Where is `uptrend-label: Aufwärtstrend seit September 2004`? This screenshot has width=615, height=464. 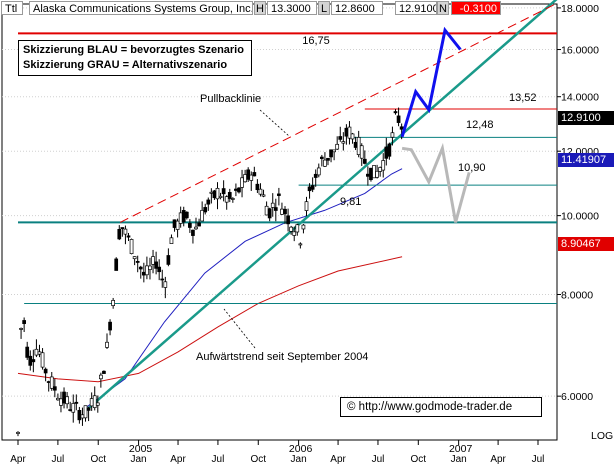
uptrend-label: Aufwärtstrend seit September 2004 is located at coordinates (282, 357).